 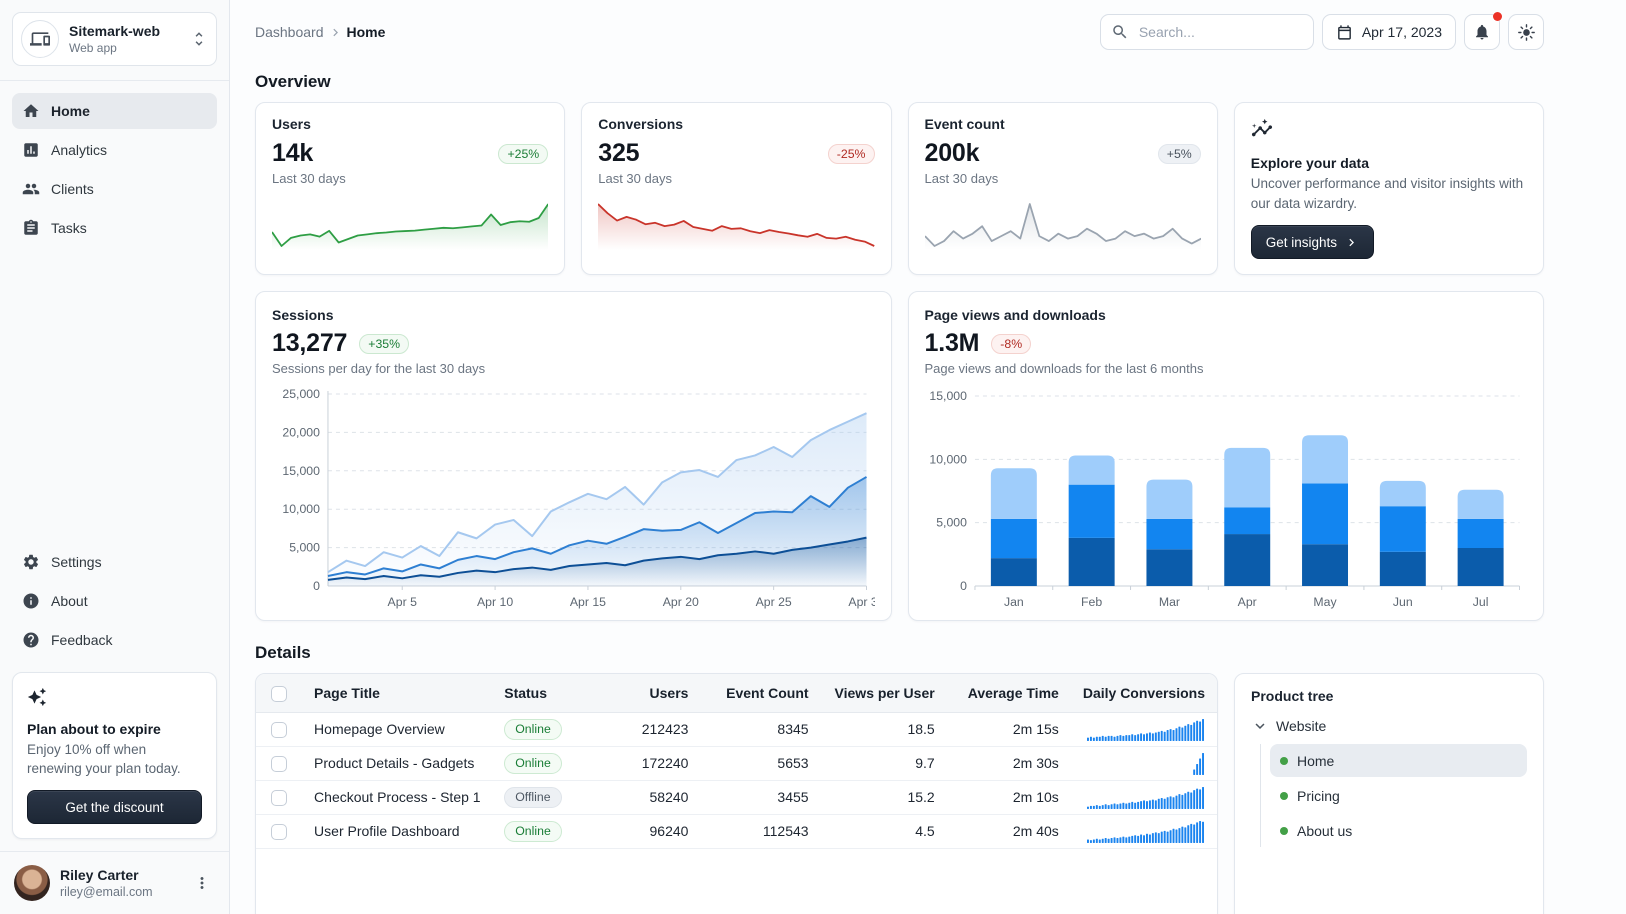 What do you see at coordinates (202, 883) in the screenshot?
I see `user-menu-button` at bounding box center [202, 883].